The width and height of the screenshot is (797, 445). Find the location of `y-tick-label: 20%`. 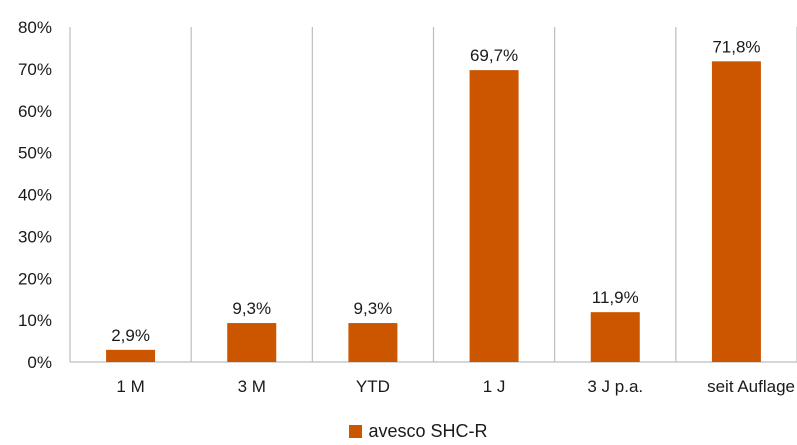

y-tick-label: 20% is located at coordinates (35, 278).